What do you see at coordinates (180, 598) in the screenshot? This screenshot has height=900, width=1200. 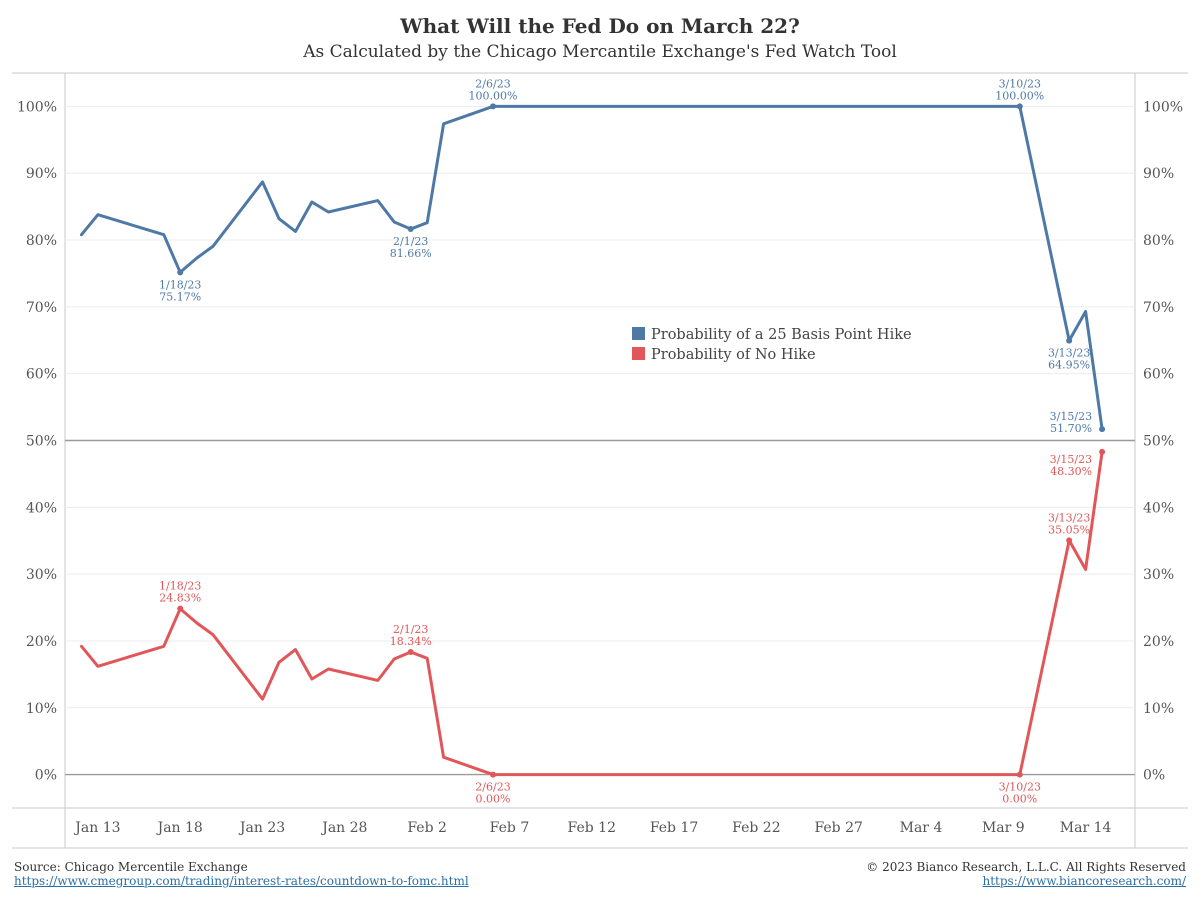 I see `data-label-value: 24.83%` at bounding box center [180, 598].